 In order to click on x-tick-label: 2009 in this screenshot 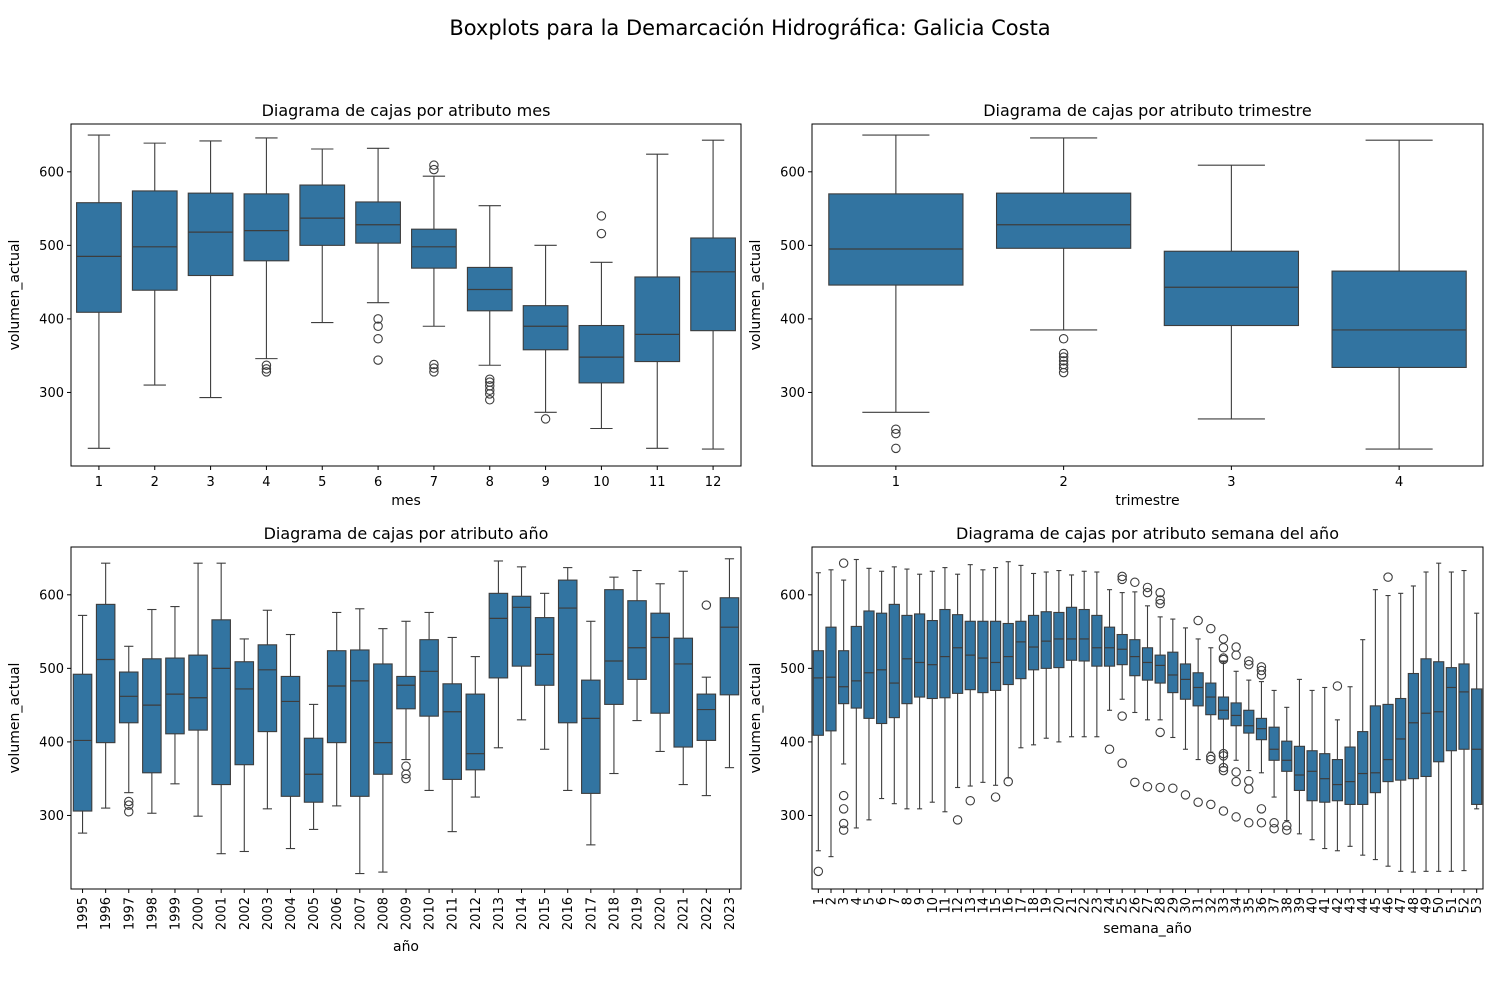, I will do `click(407, 913)`.